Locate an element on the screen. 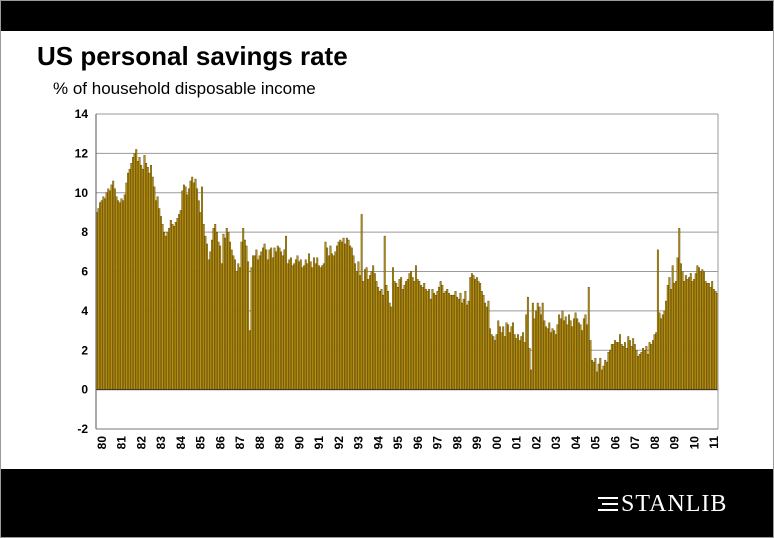 This screenshot has height=538, width=774. x-tick-label: 80 is located at coordinates (102, 443).